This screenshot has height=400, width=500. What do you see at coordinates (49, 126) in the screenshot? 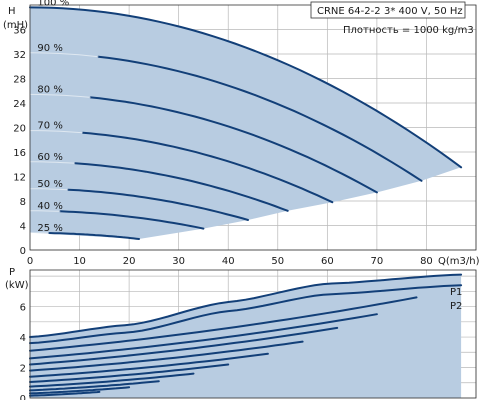
I see `speed-label: 70 %` at bounding box center [49, 126].